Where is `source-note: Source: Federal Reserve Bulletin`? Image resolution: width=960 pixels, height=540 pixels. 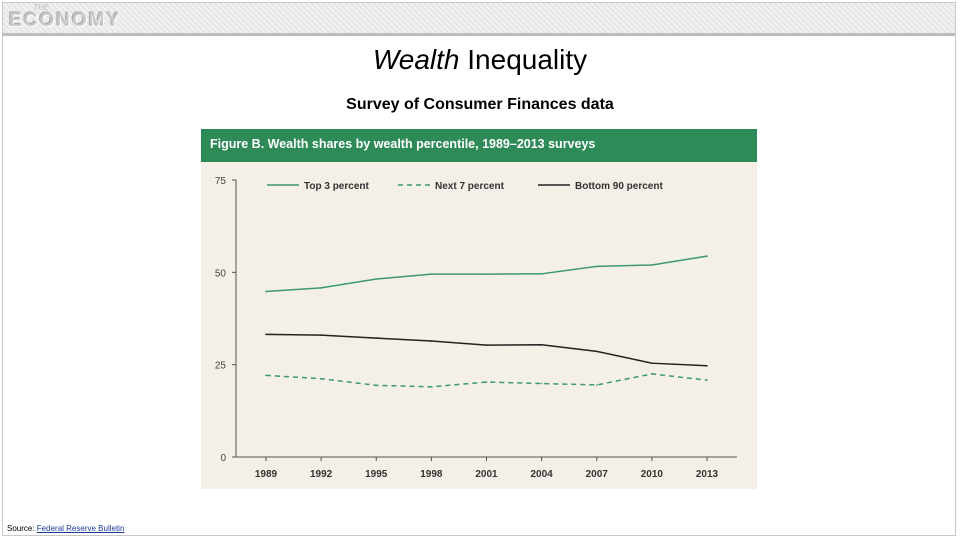
source-note: Source: Federal Reserve Bulletin is located at coordinates (65, 528).